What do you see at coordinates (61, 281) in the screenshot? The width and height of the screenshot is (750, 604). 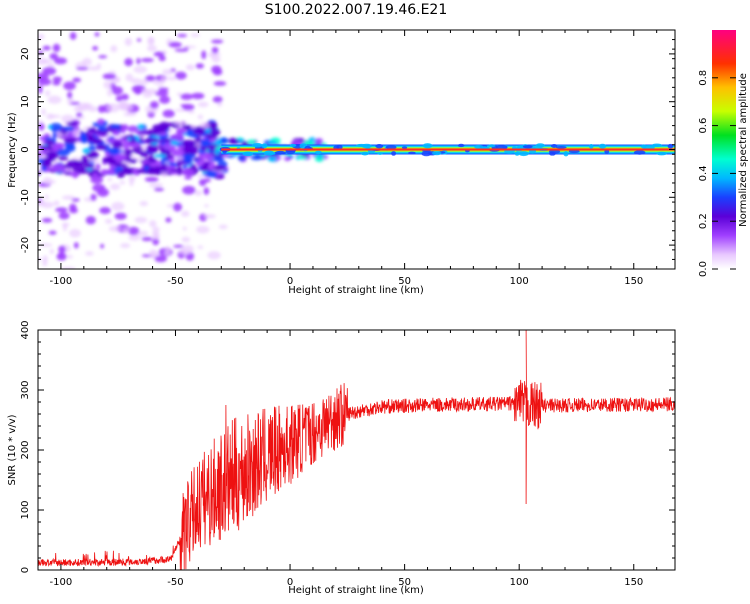 I see `x-tick-label: -100` at bounding box center [61, 281].